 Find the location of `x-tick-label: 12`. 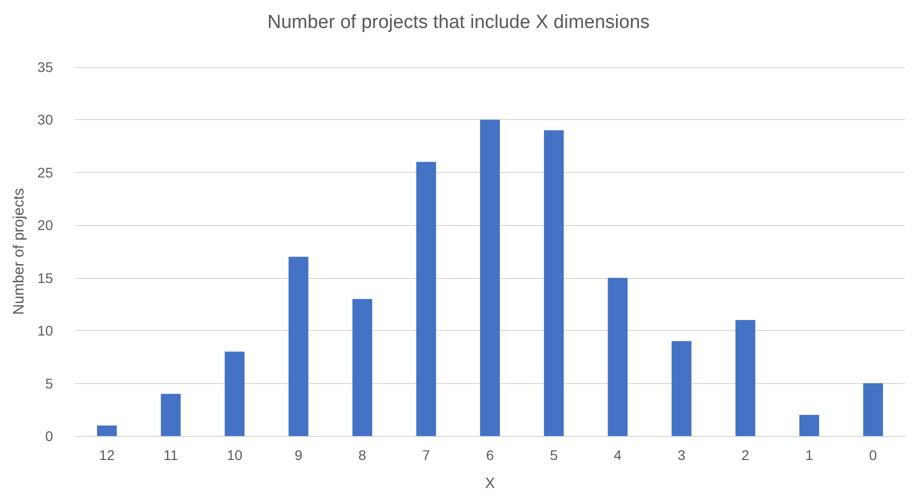

x-tick-label: 12 is located at coordinates (107, 455).